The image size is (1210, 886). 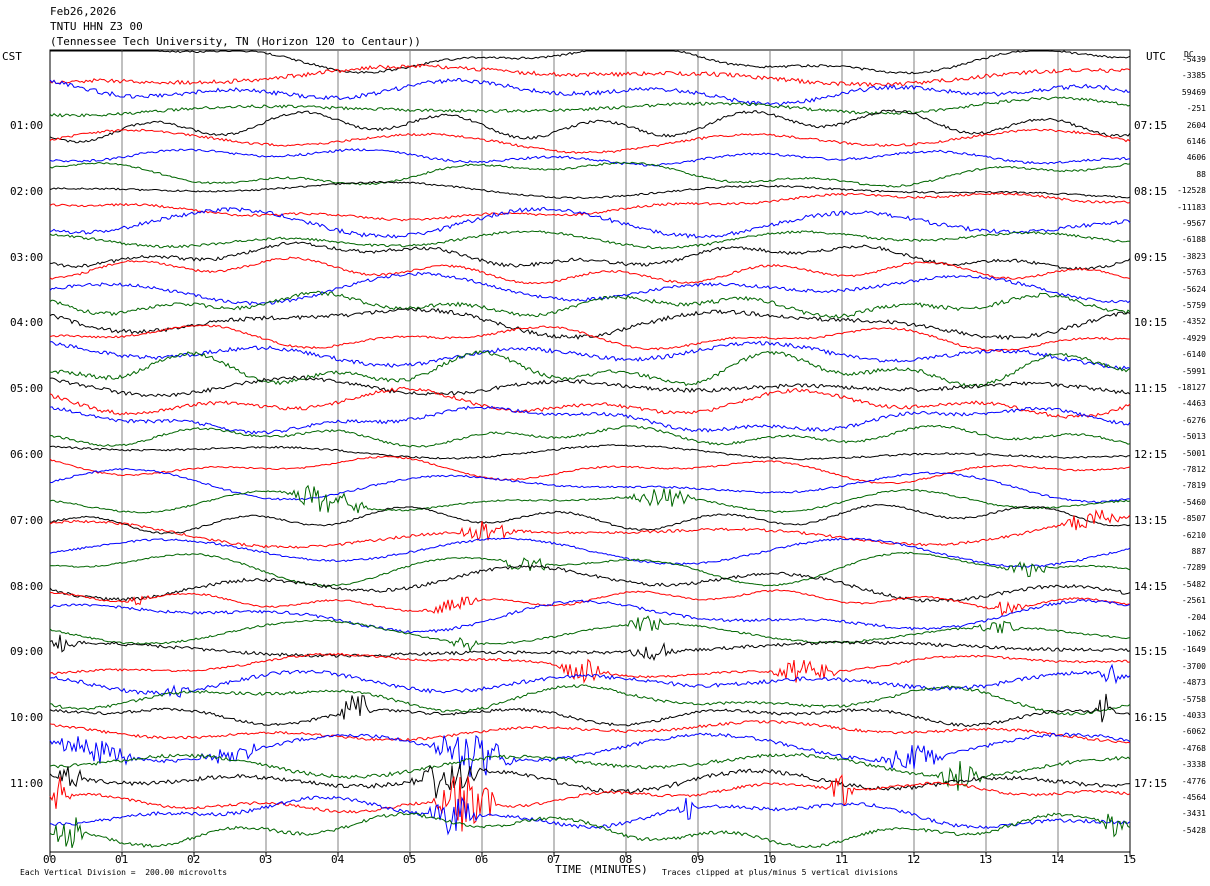 What do you see at coordinates (27, 718) in the screenshot?
I see `left-time-label: 10:00` at bounding box center [27, 718].